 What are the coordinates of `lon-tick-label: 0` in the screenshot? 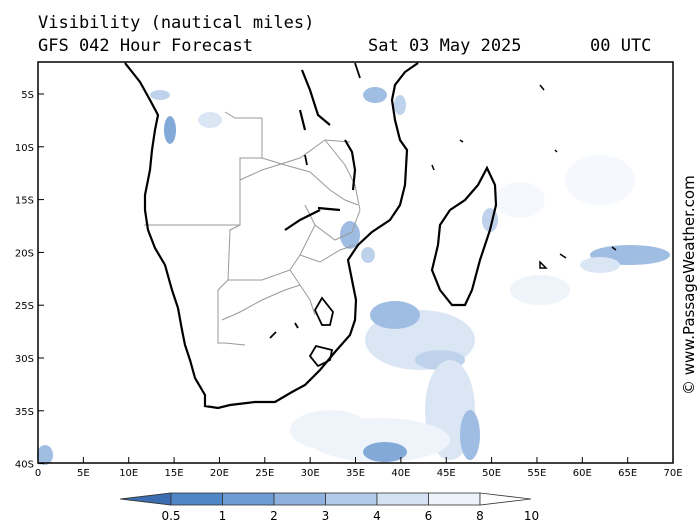 It's located at (38, 473).